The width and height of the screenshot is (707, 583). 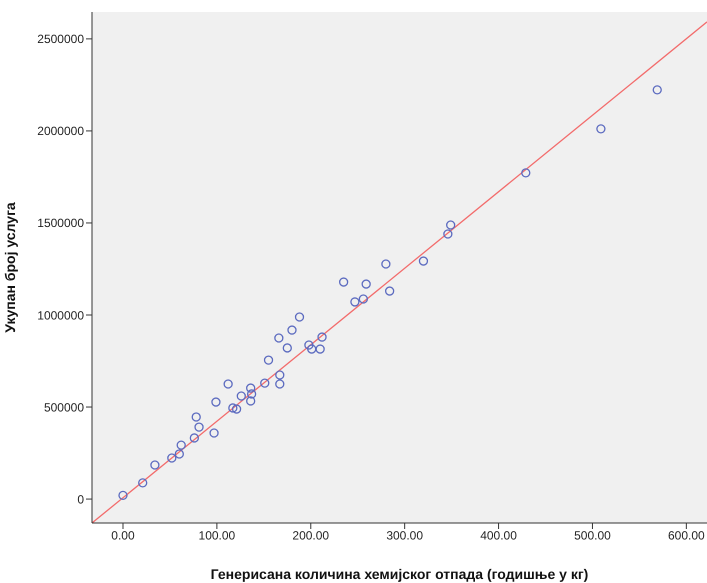 I want to click on x-tick-label: 0.00, so click(x=123, y=535).